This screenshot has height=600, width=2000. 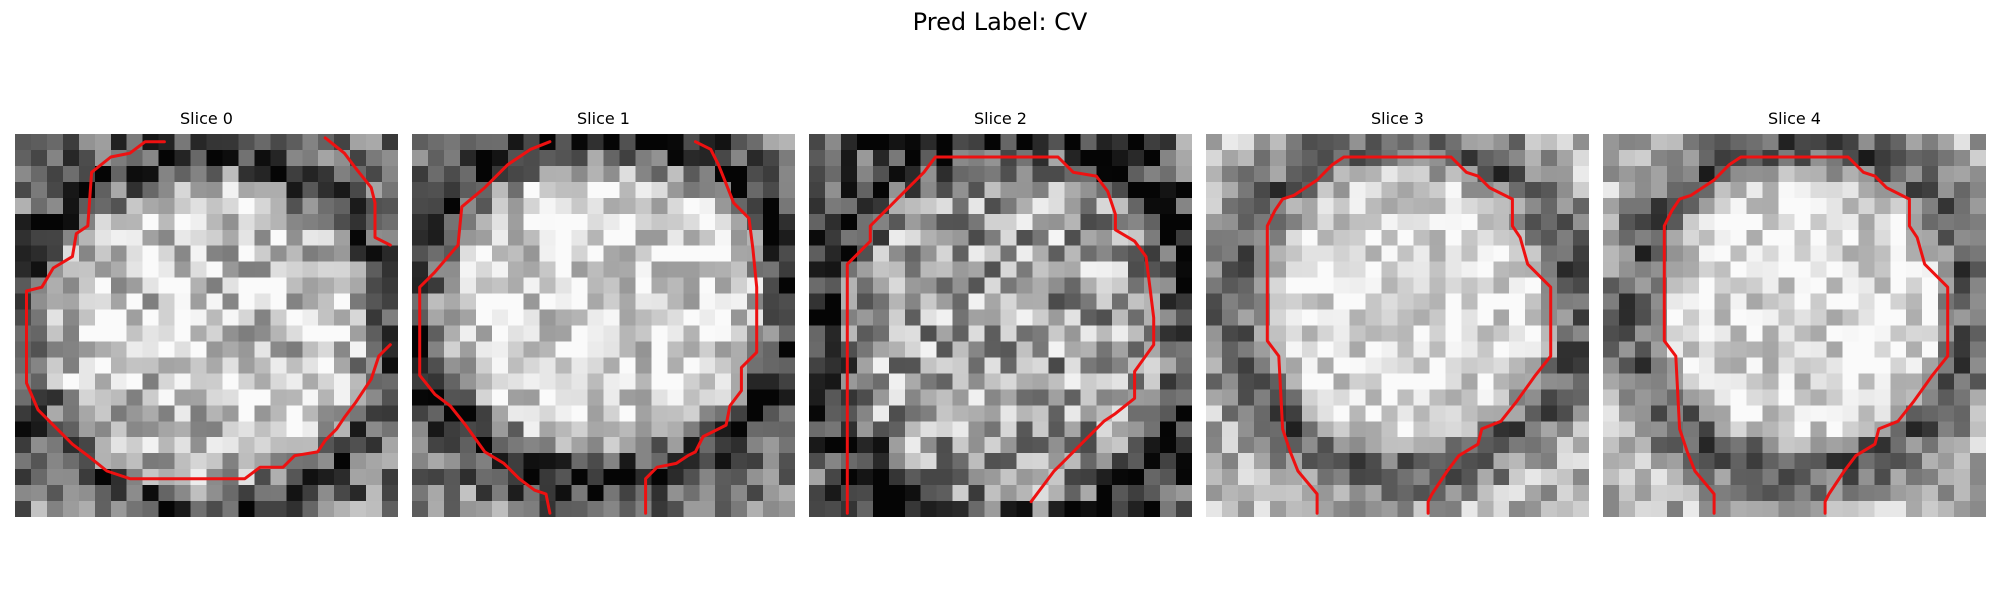 I want to click on slice-title-3: Slice 3, so click(x=1397, y=118).